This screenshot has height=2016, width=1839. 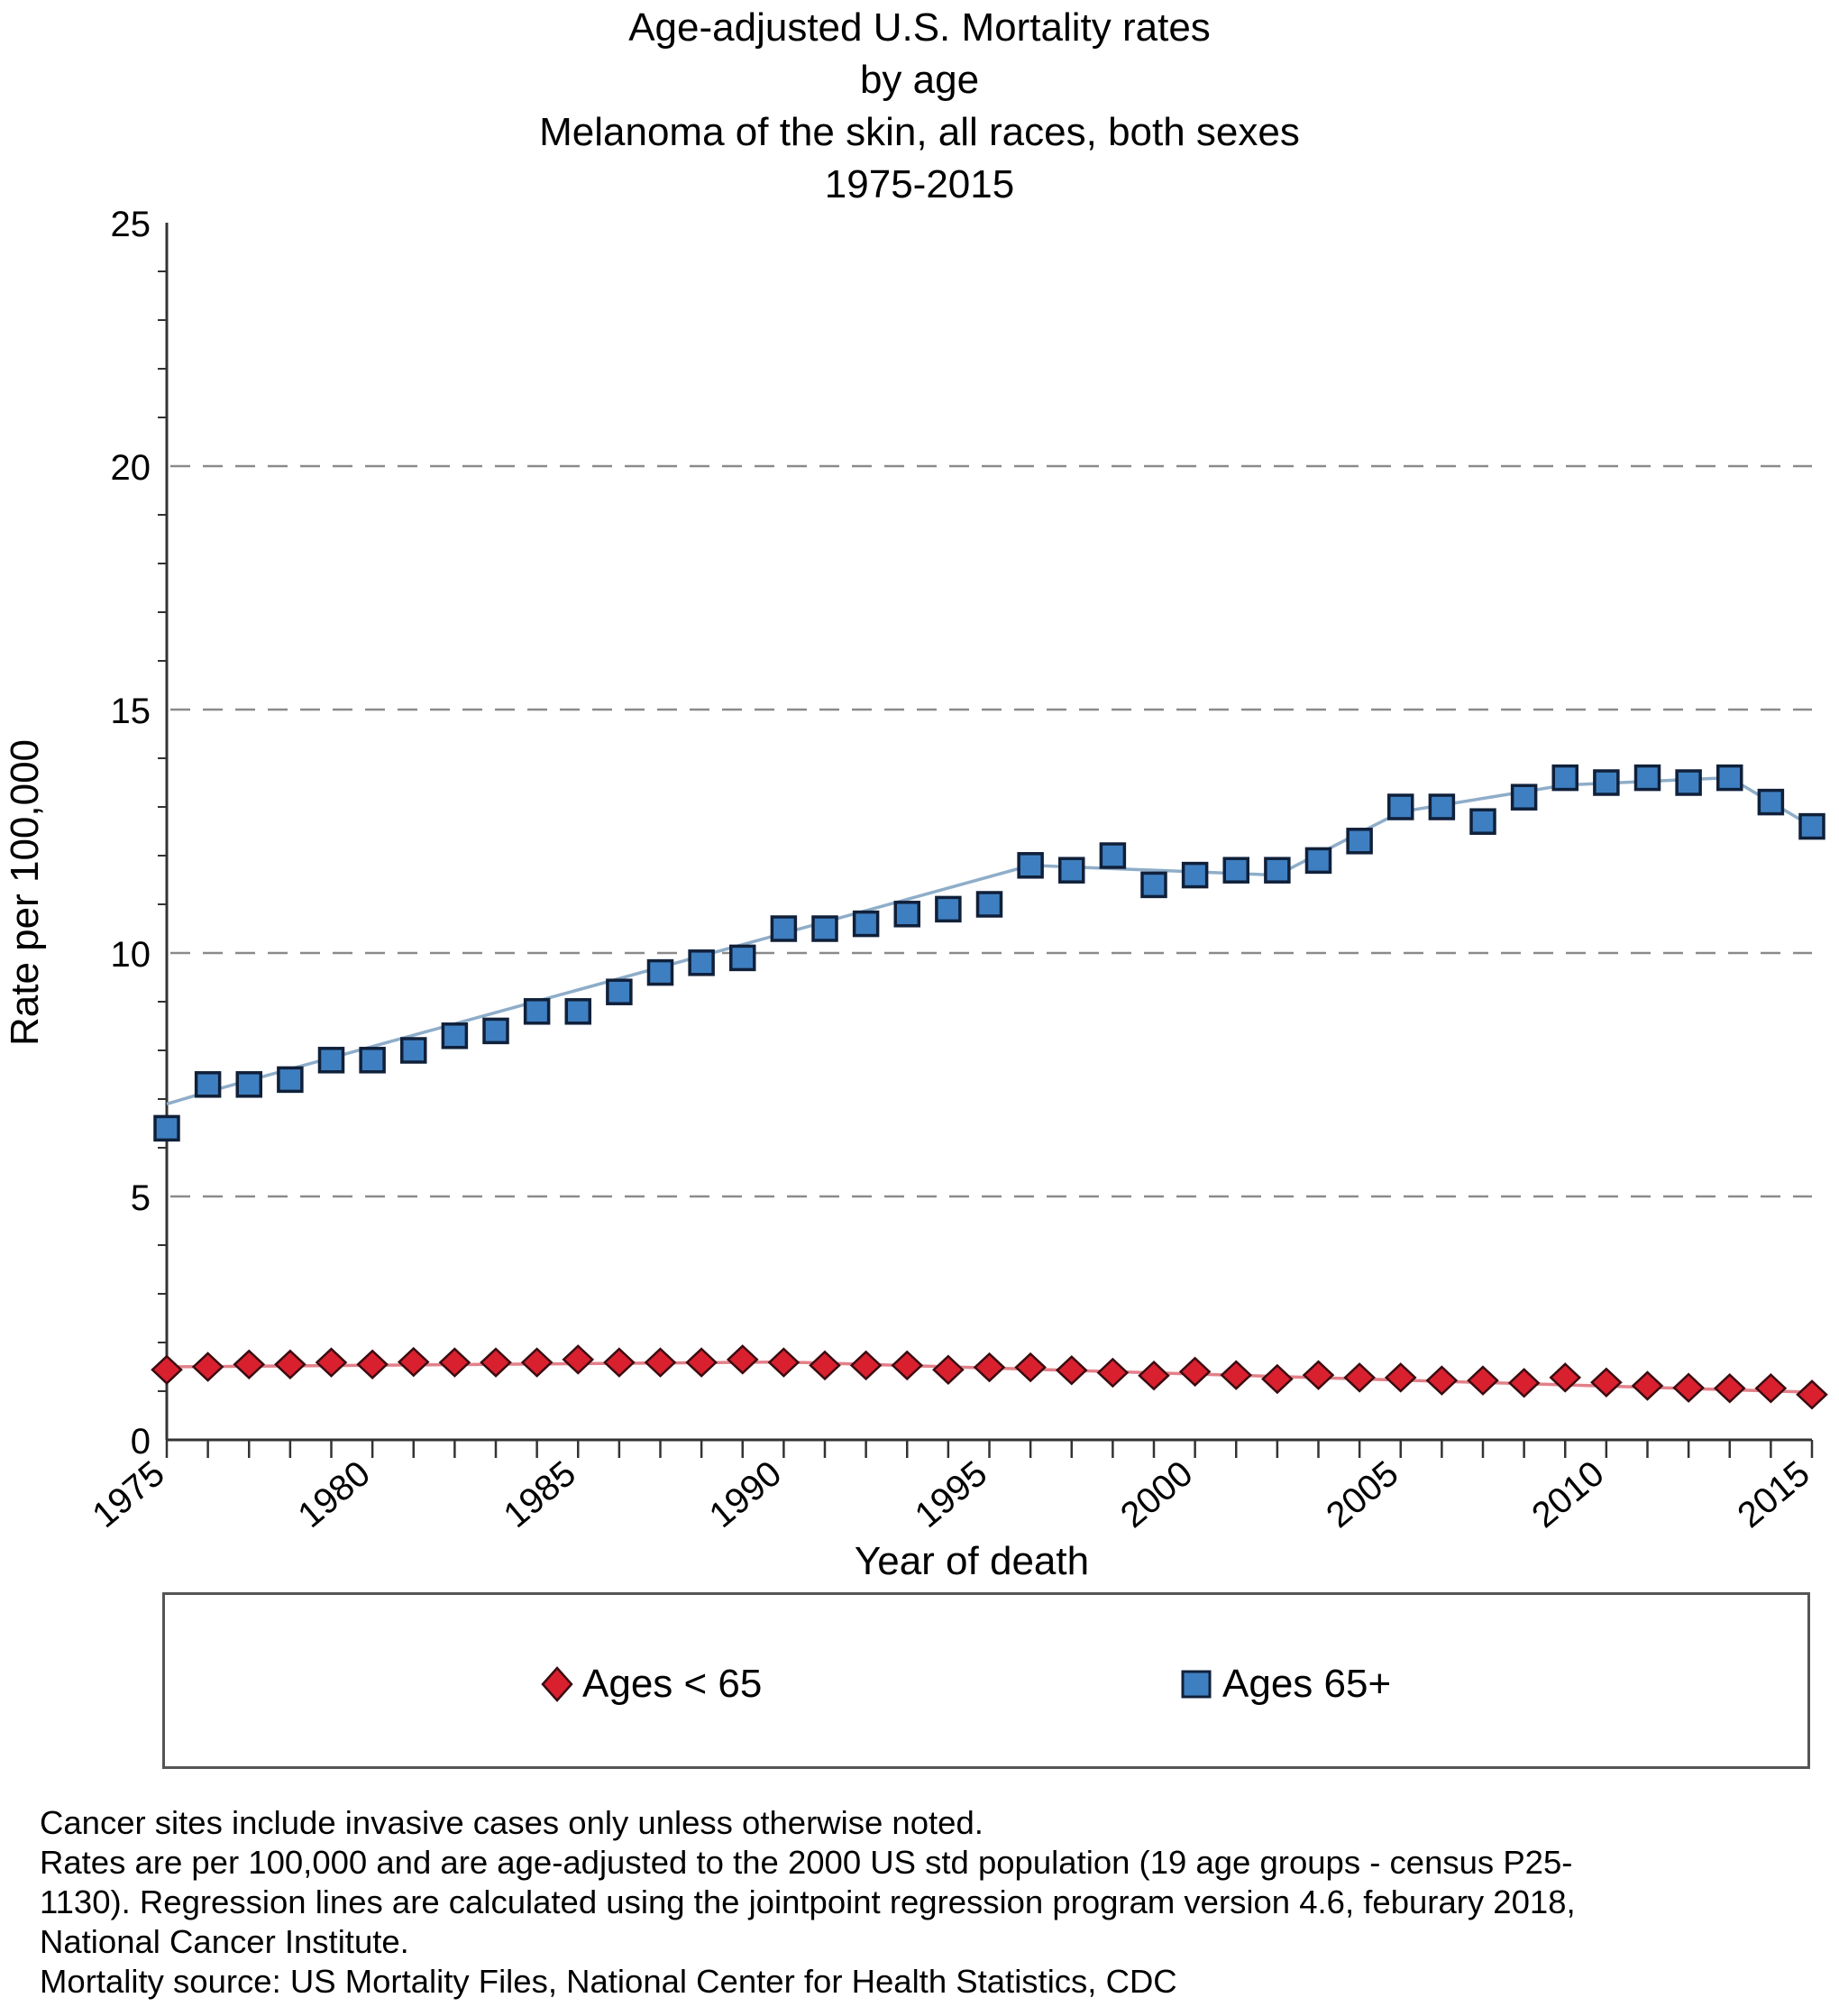 I want to click on x-tick-label: 1990, so click(x=745, y=1494).